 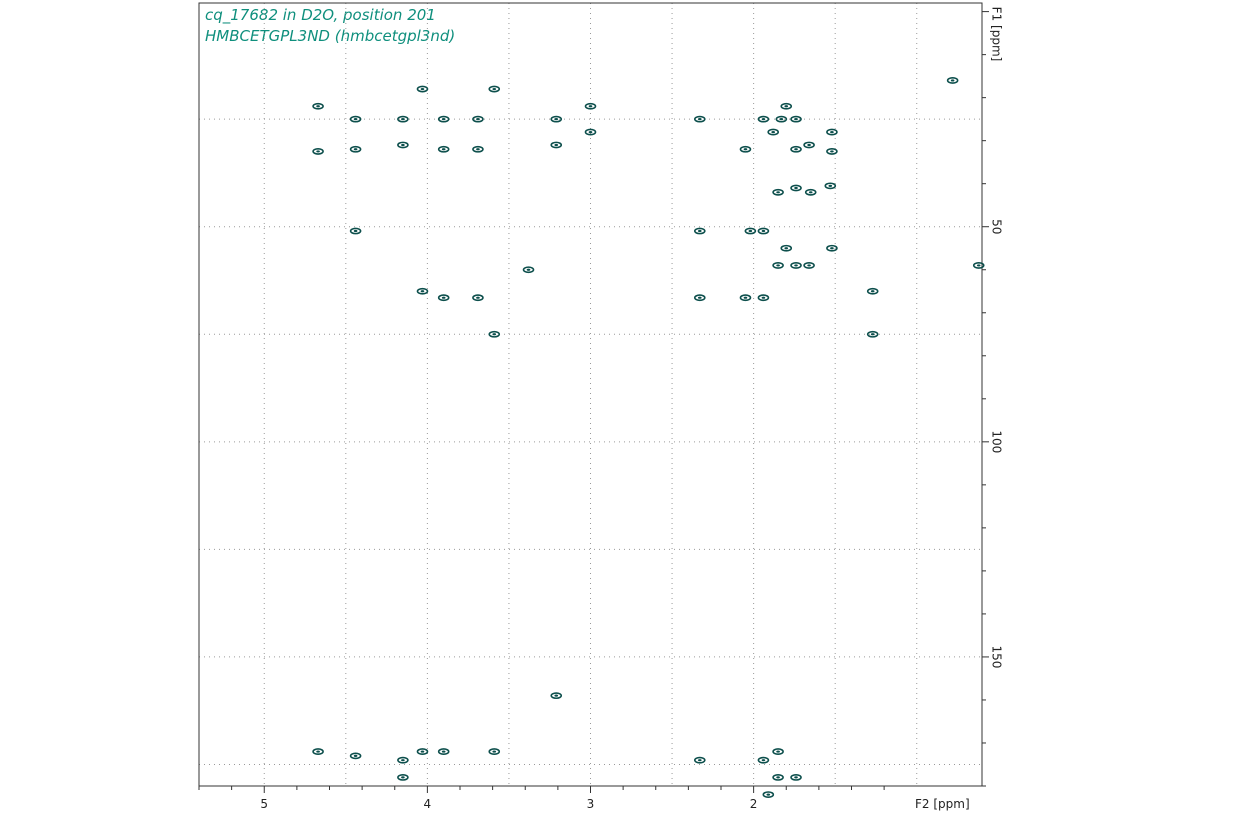 I want to click on y-tick-label: 50, so click(x=997, y=226).